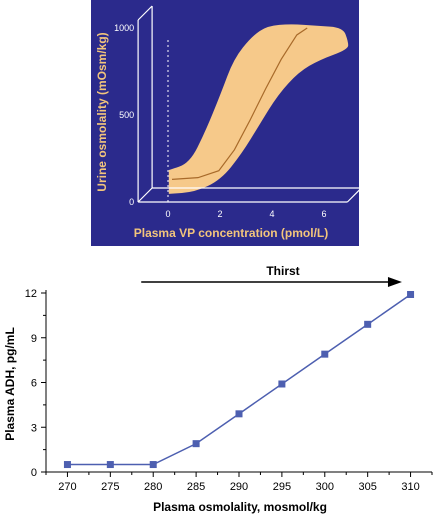 This screenshot has width=443, height=515. What do you see at coordinates (34, 473) in the screenshot?
I see `bottom-y-tick-label-0: 0` at bounding box center [34, 473].